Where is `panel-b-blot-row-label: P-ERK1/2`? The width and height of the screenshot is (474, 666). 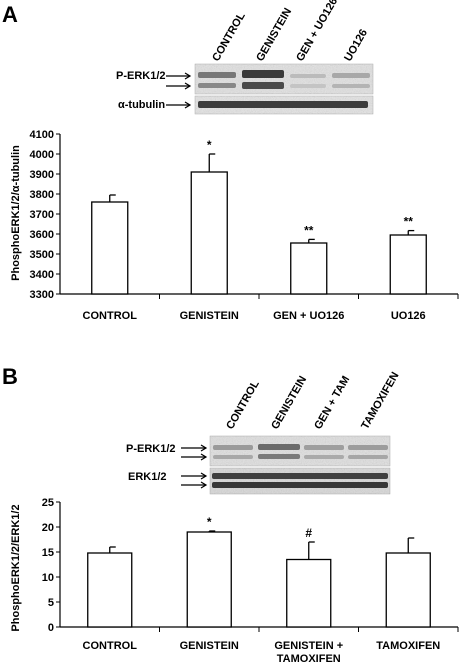
panel-b-blot-row-label: P-ERK1/2 is located at coordinates (151, 449).